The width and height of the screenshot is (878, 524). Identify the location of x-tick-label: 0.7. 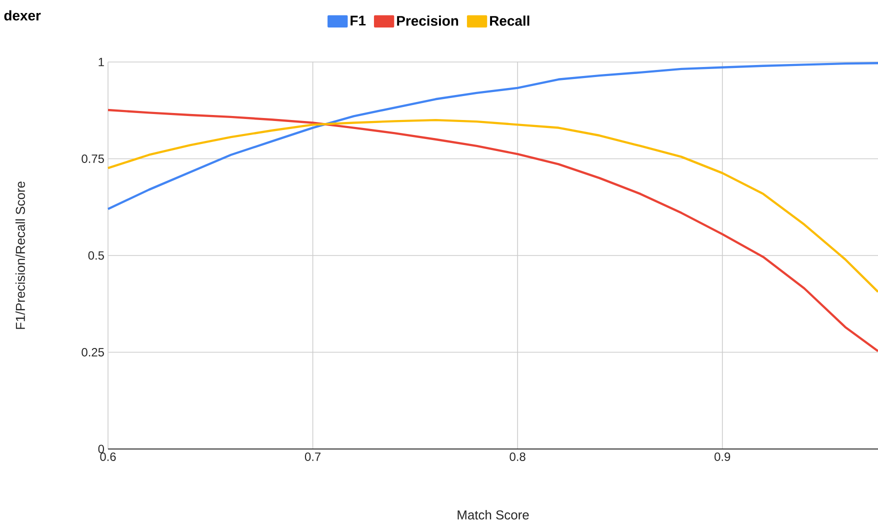
(312, 456).